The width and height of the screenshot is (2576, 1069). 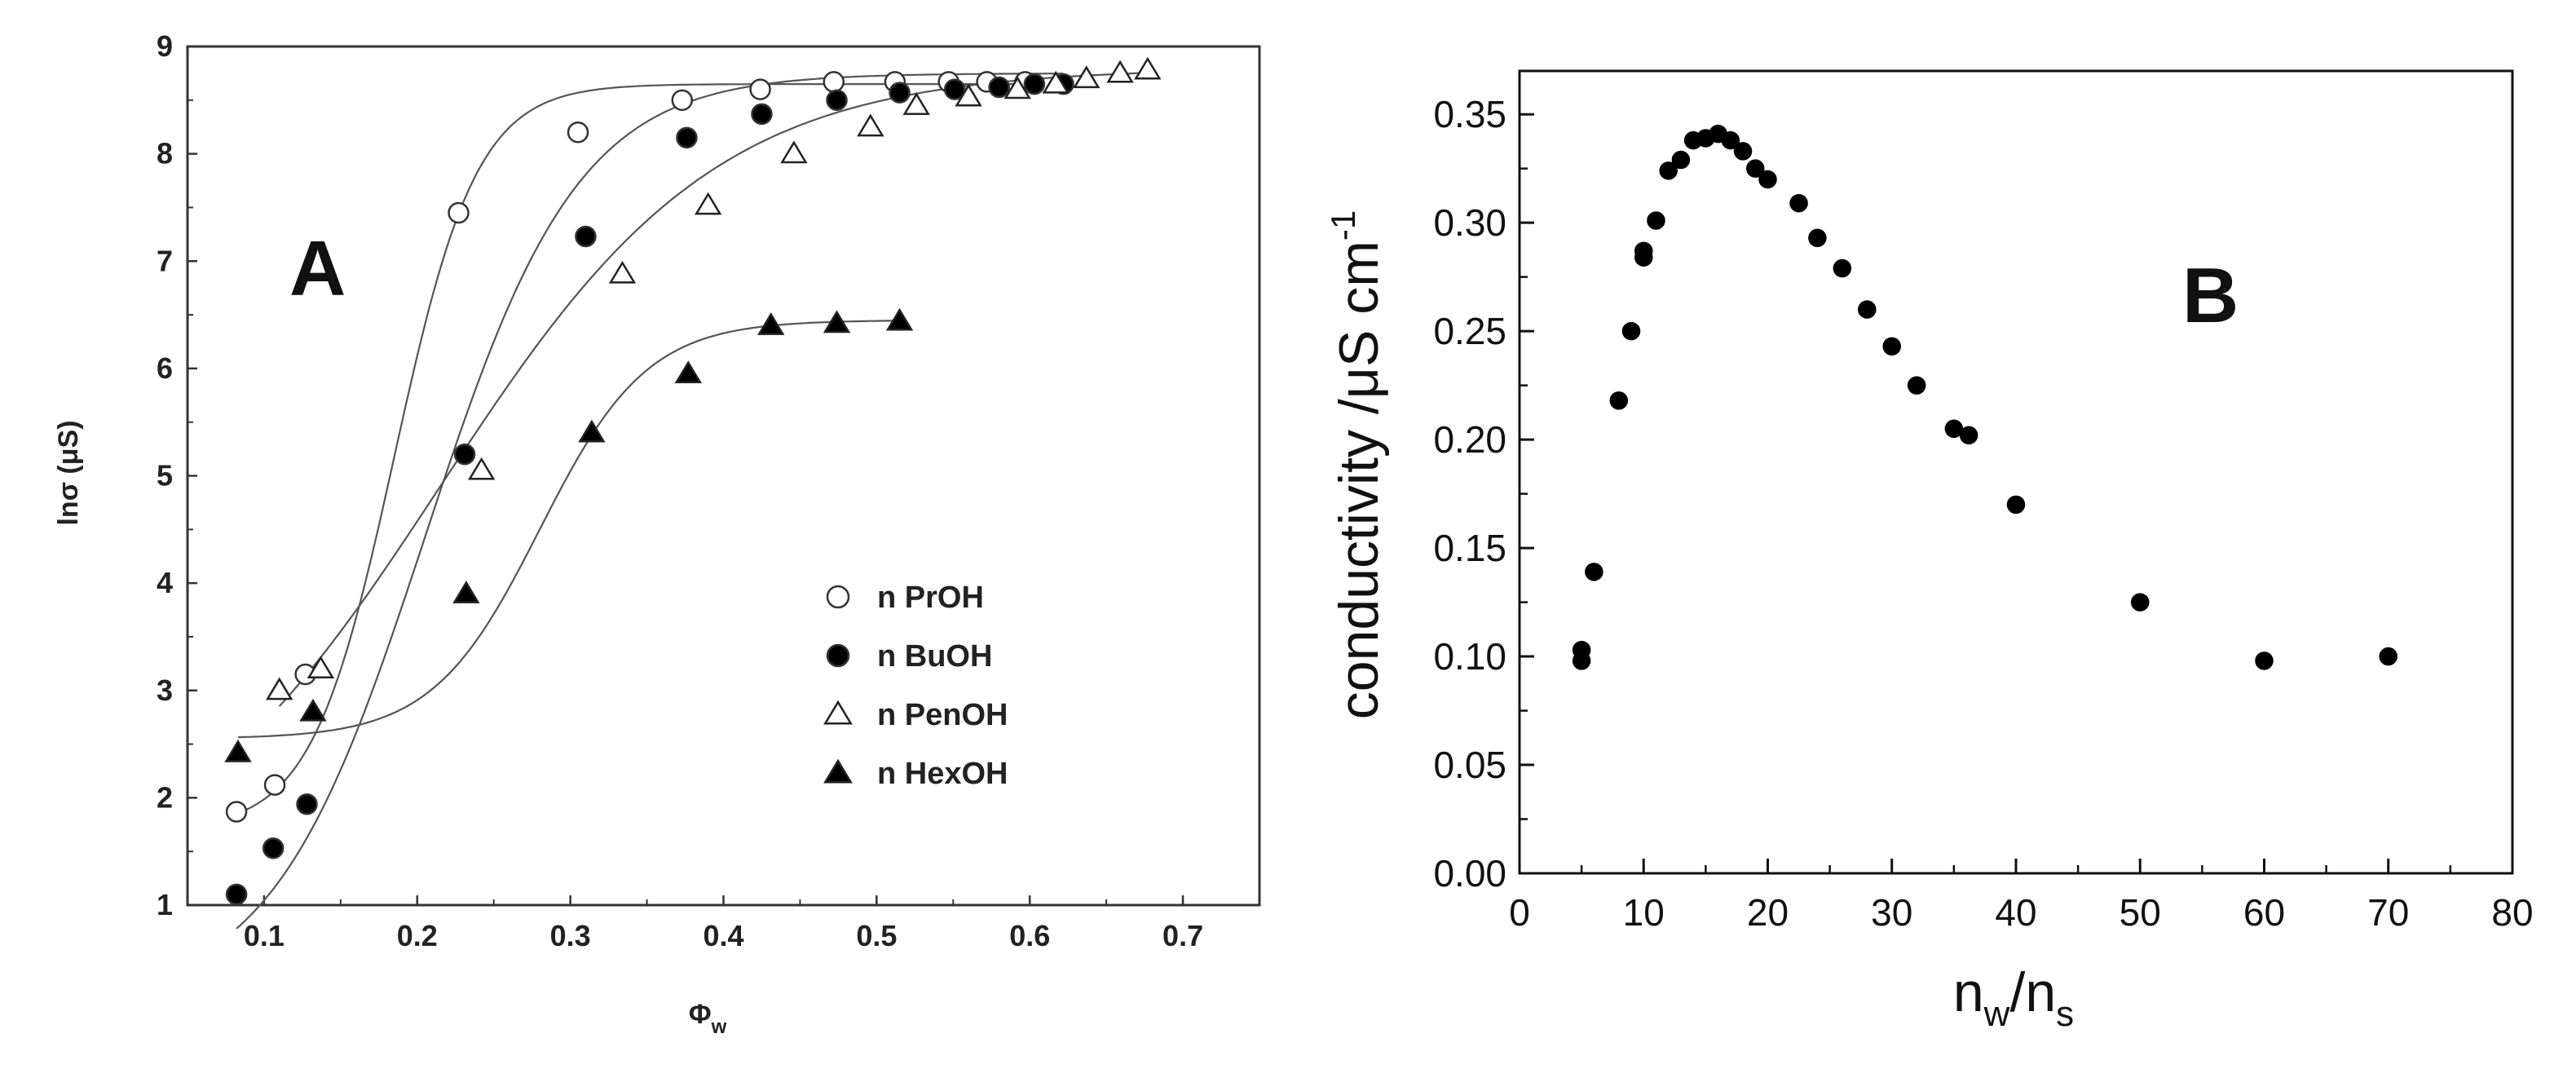 What do you see at coordinates (2210, 295) in the screenshot?
I see `panel-b-letter: B` at bounding box center [2210, 295].